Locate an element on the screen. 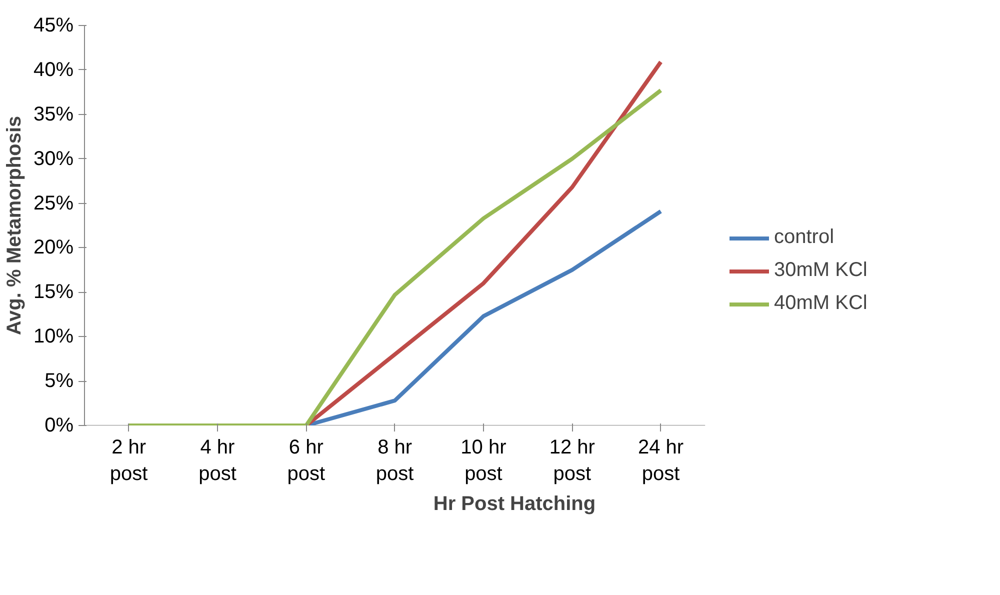  y-tick-label: 25% is located at coordinates (53, 203).